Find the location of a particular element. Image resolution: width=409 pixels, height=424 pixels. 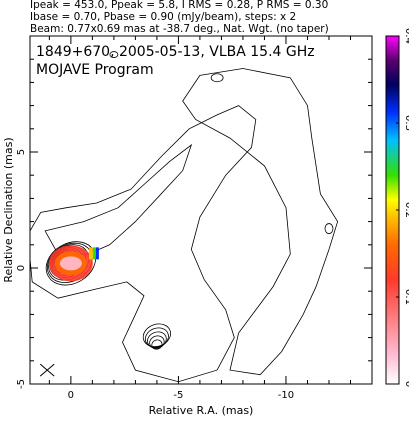

x-tick-label: -5 is located at coordinates (178, 395).